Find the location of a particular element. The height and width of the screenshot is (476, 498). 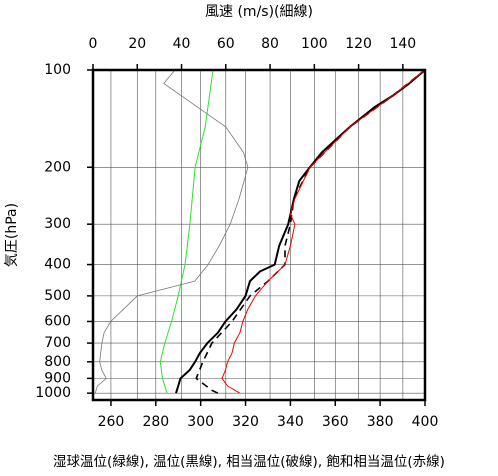

x2-tick-label: 60 is located at coordinates (226, 44).